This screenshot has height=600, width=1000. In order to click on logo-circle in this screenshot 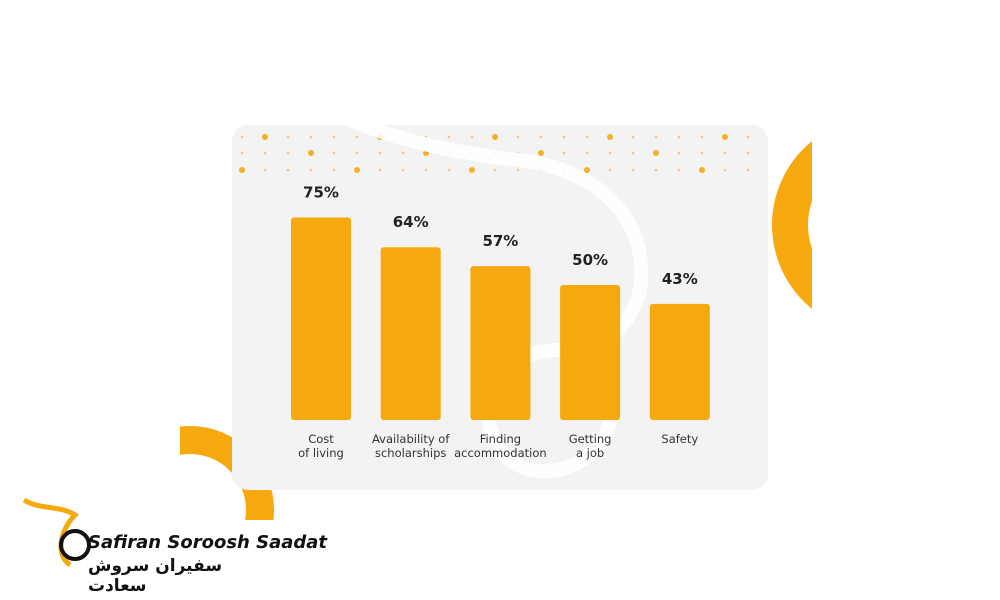, I will do `click(75, 545)`.